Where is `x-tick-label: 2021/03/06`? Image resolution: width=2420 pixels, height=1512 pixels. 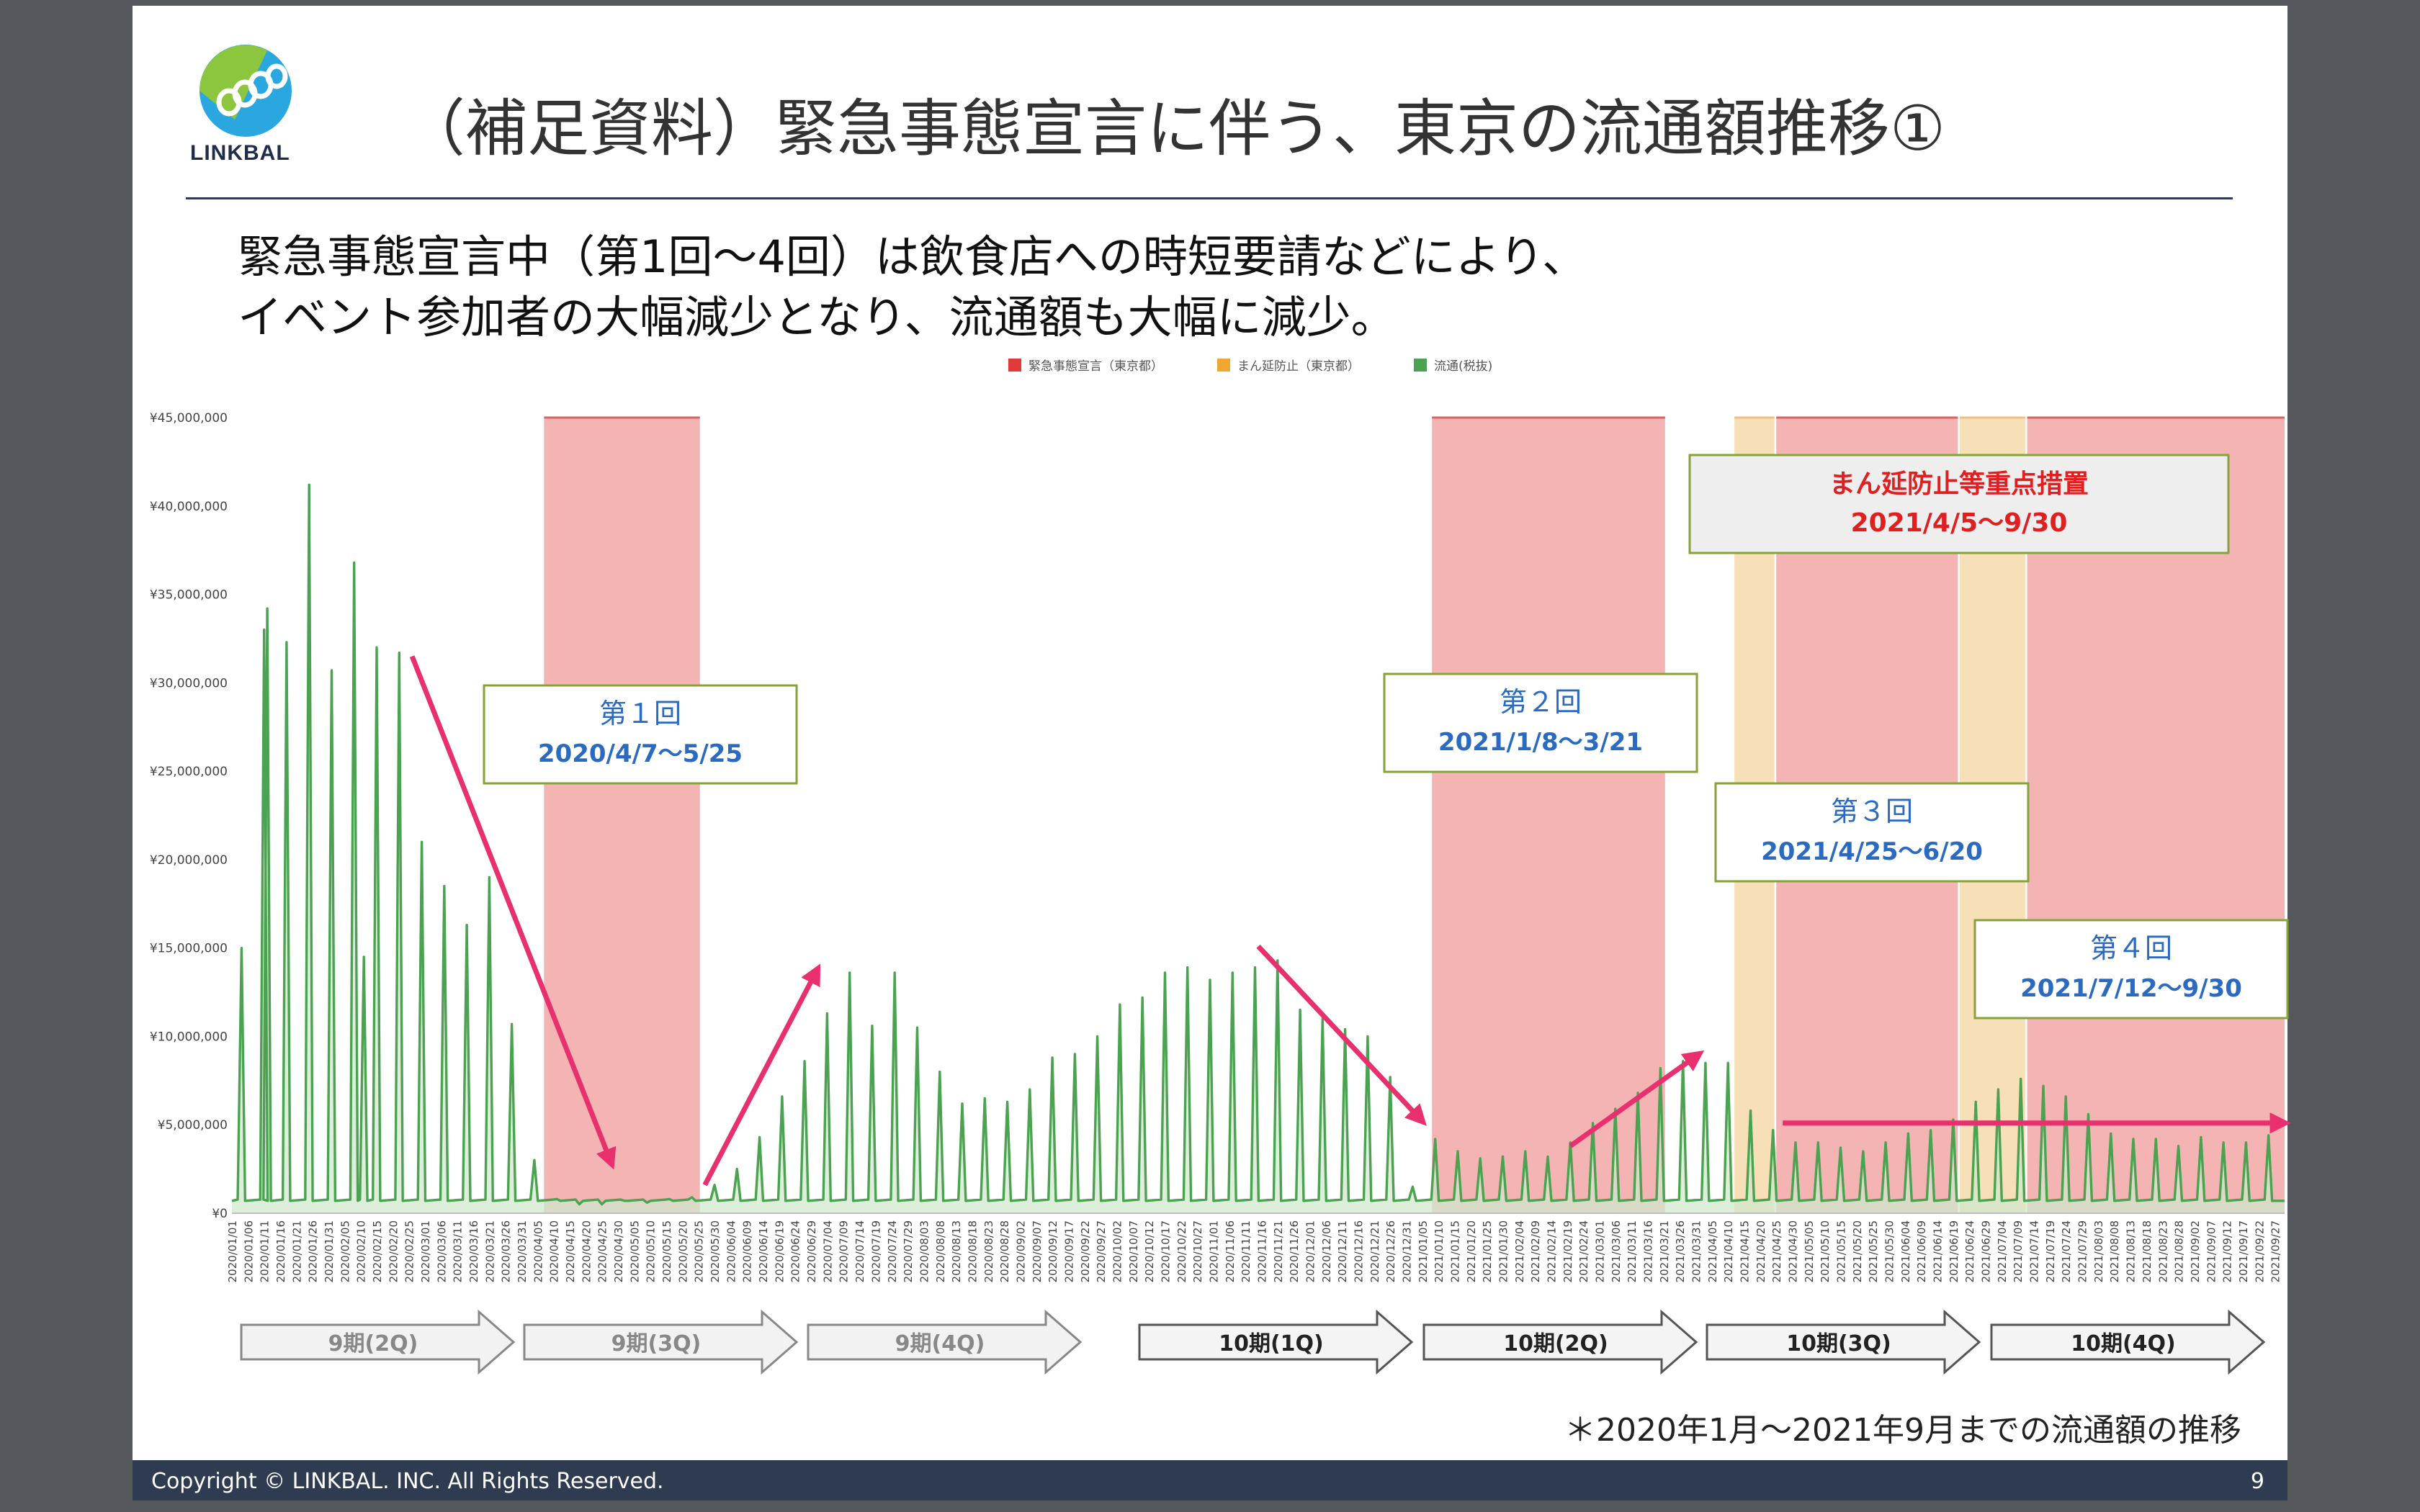
x-tick-label: 2021/03/06 is located at coordinates (1616, 1251).